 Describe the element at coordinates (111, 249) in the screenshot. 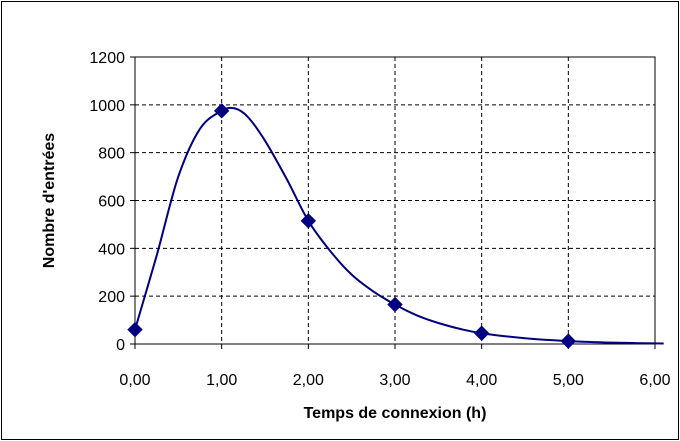

I see `y-tick-label: 400` at that location.